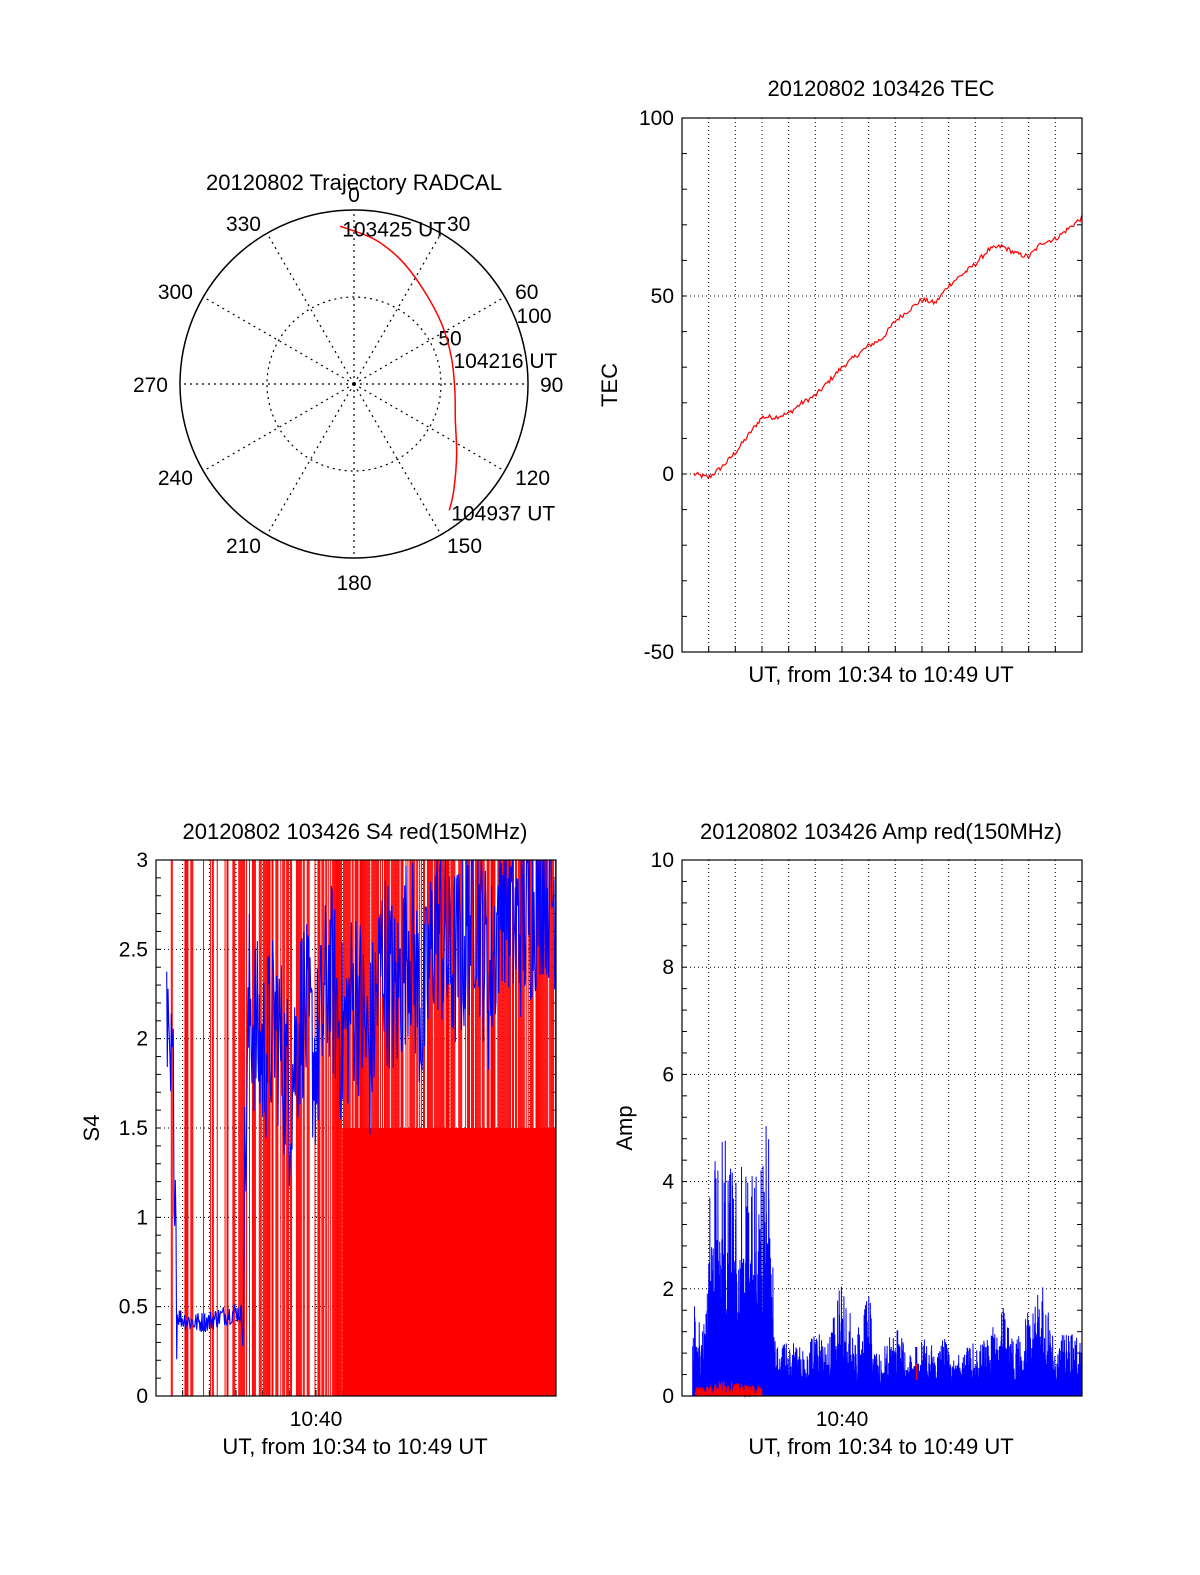  Describe the element at coordinates (355, 831) in the screenshot. I see `s4-title: 20120802 103426 S4 red(150MHz)` at that location.